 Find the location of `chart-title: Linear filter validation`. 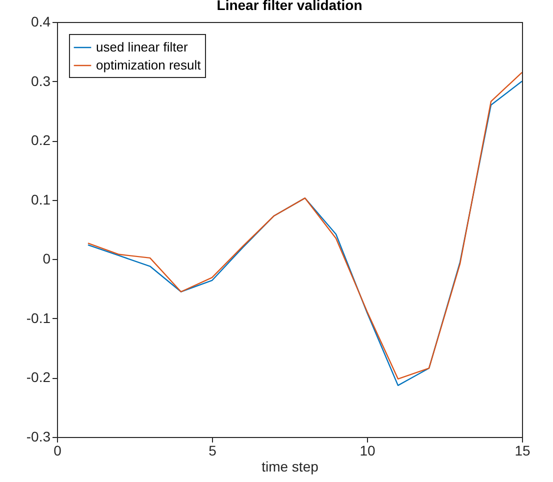

chart-title: Linear filter validation is located at coordinates (289, 6).